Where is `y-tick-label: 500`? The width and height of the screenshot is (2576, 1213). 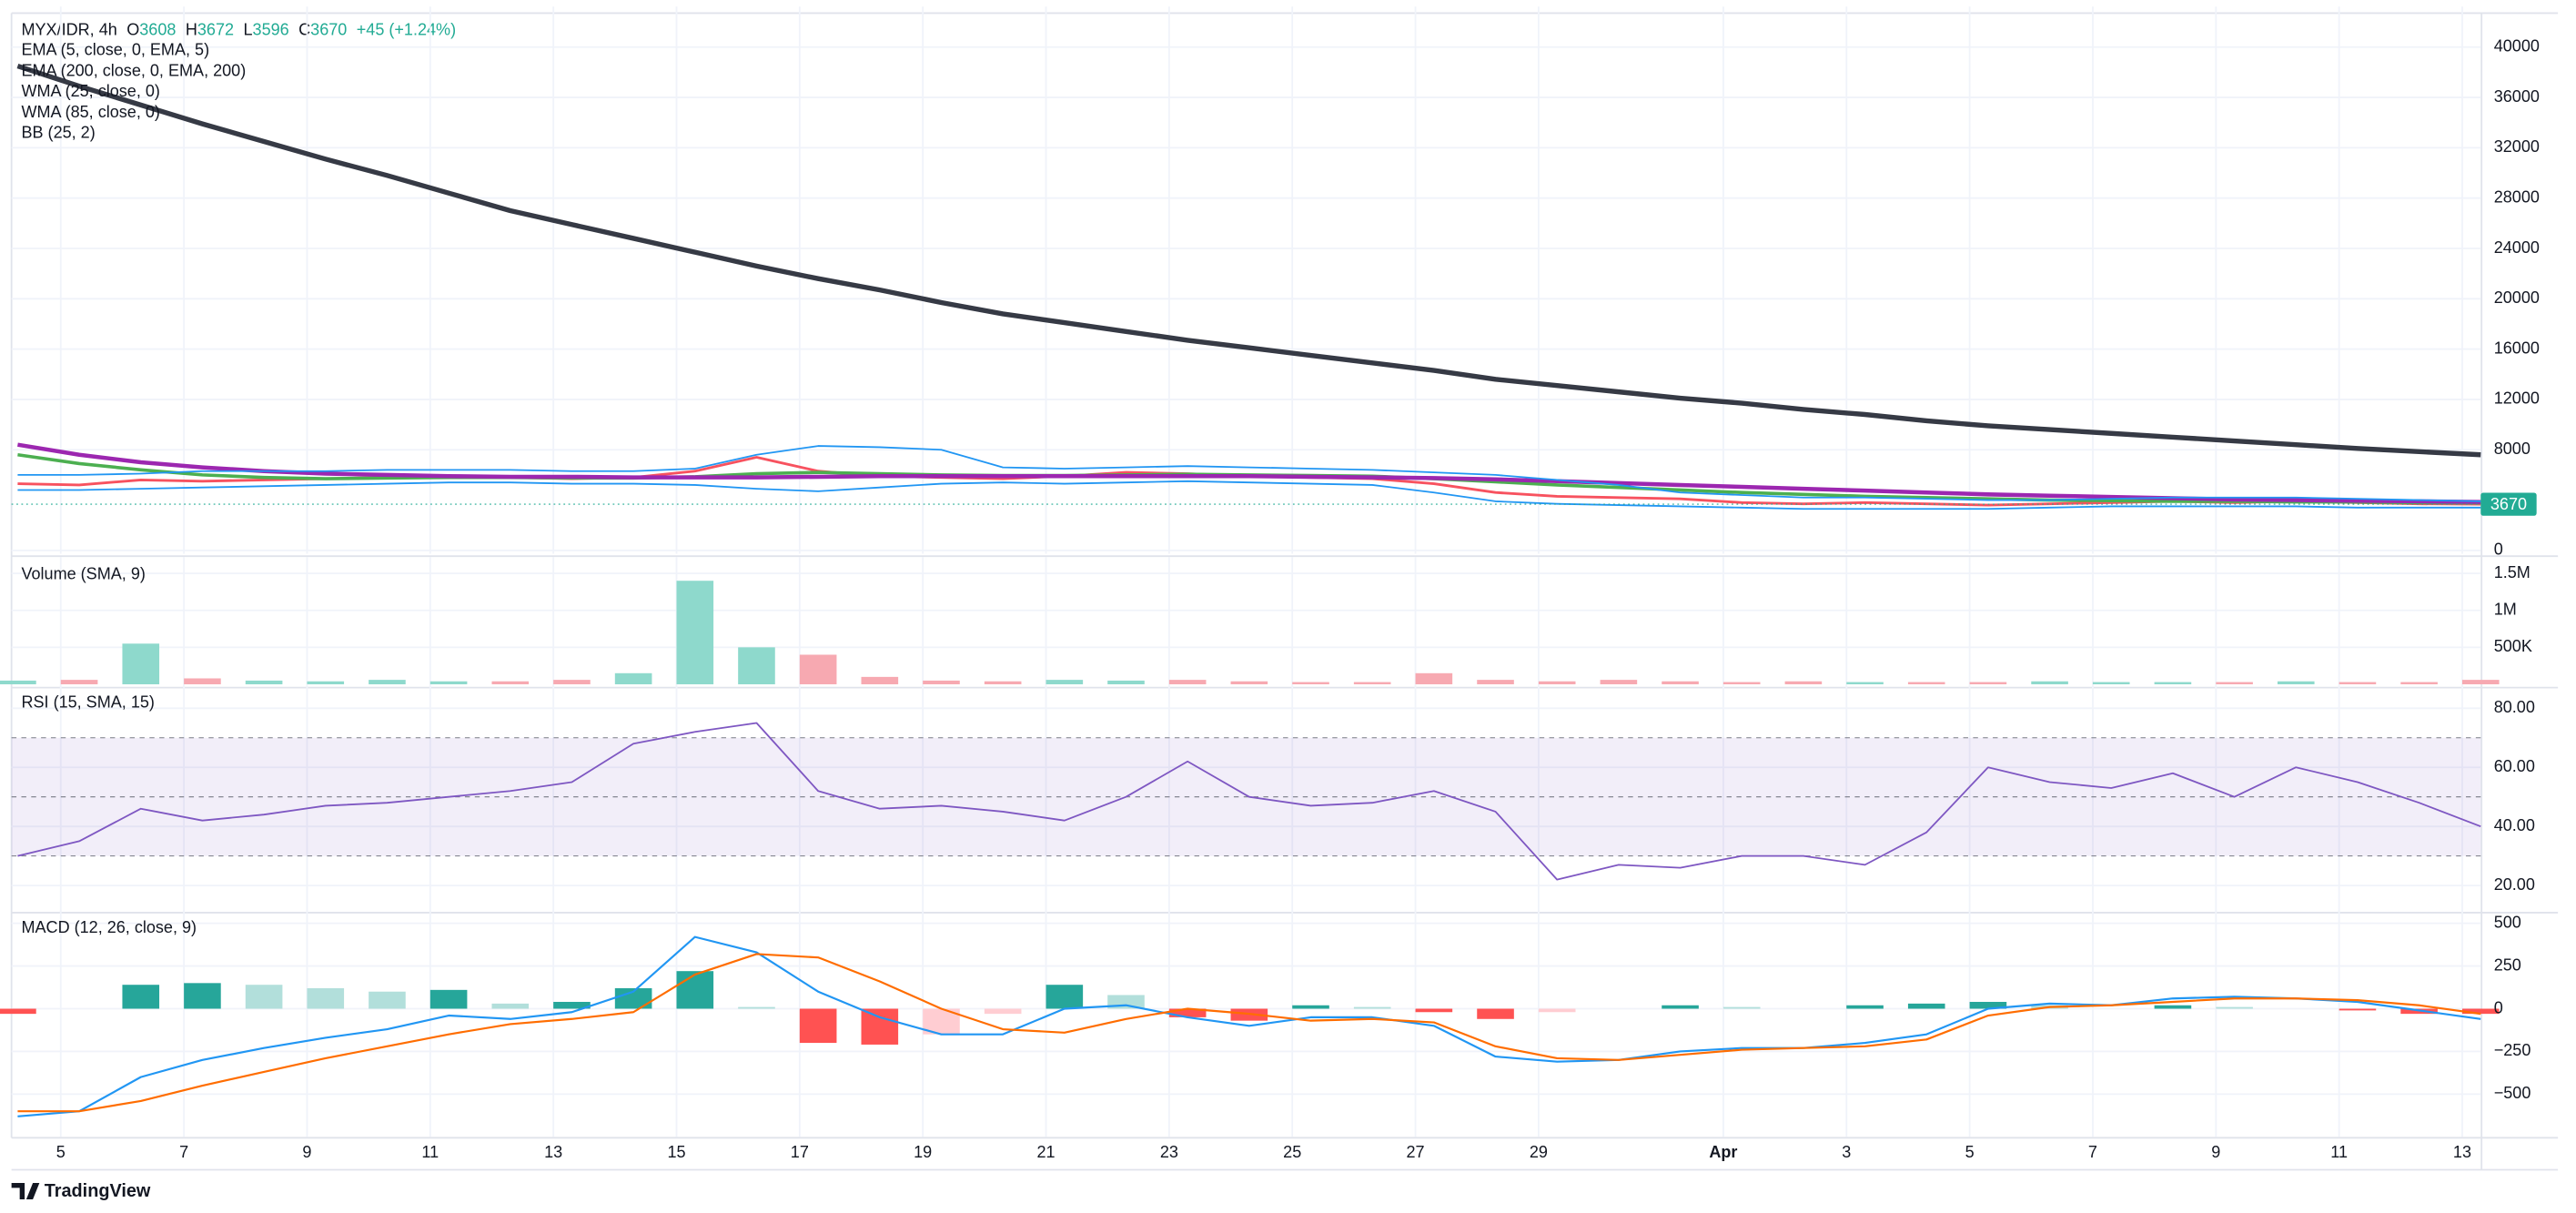 y-tick-label: 500 is located at coordinates (2508, 922).